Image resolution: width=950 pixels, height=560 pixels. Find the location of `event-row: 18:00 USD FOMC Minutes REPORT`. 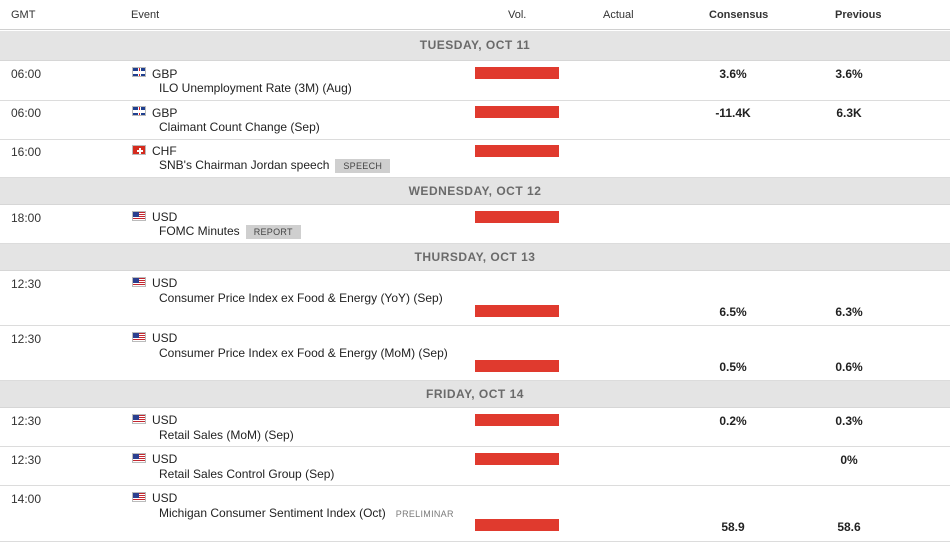

event-row: 18:00 USD FOMC Minutes REPORT is located at coordinates (475, 224).